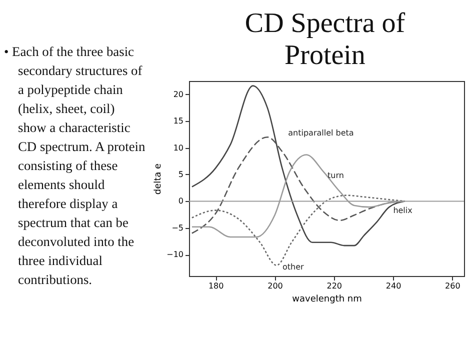 This screenshot has width=474, height=355. I want to click on x-tick-label: 240, so click(394, 286).